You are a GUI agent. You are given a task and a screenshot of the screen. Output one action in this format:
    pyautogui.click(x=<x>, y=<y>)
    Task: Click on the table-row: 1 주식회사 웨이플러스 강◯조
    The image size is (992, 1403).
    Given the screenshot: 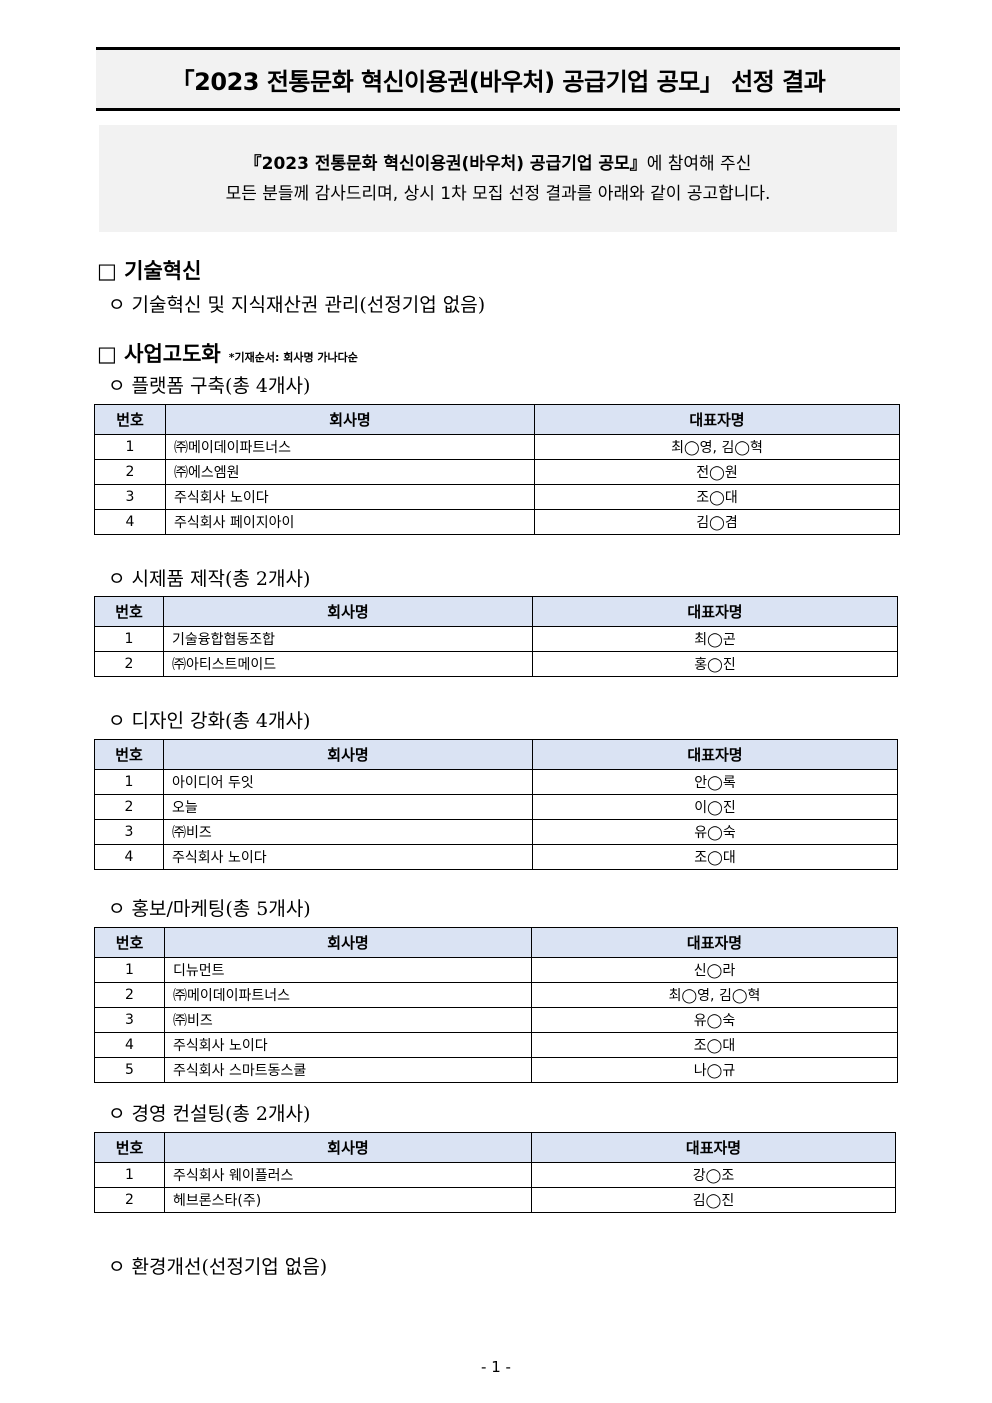 What is the action you would take?
    pyautogui.click(x=495, y=1175)
    